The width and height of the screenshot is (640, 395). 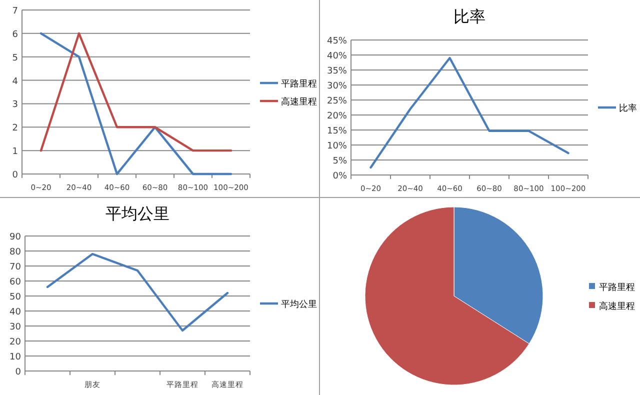 What do you see at coordinates (15, 81) in the screenshot?
I see `y-tick-label: 4` at bounding box center [15, 81].